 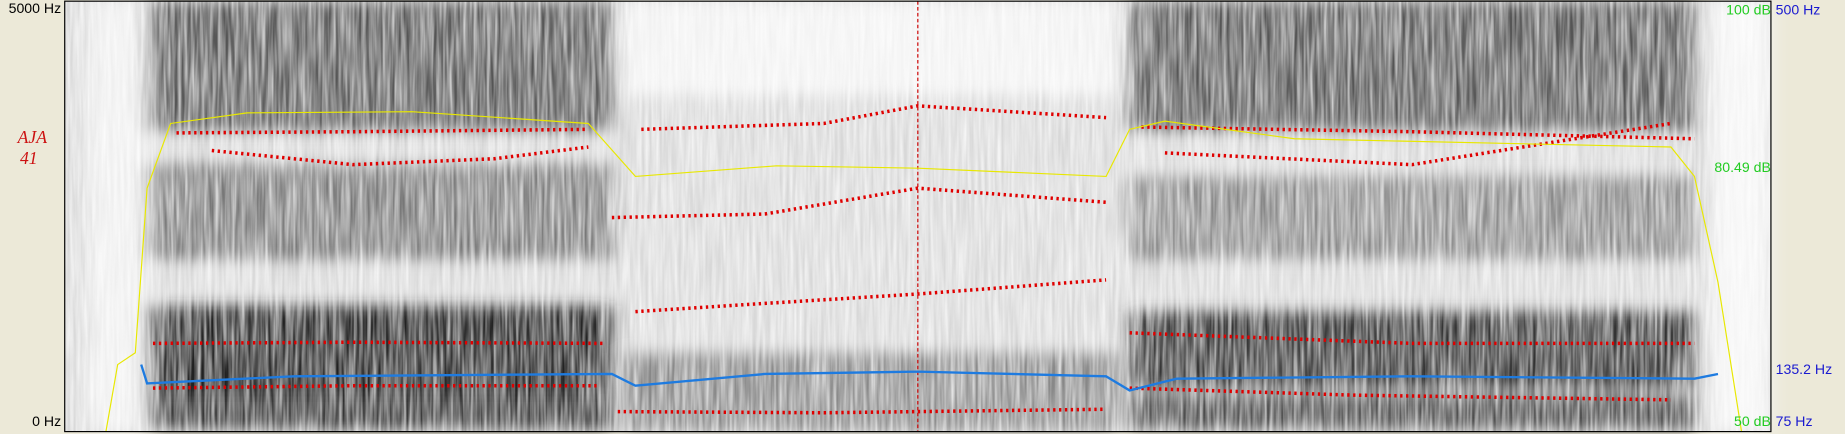 I want to click on intensity-top-label: 100 dB, so click(x=1748, y=9).